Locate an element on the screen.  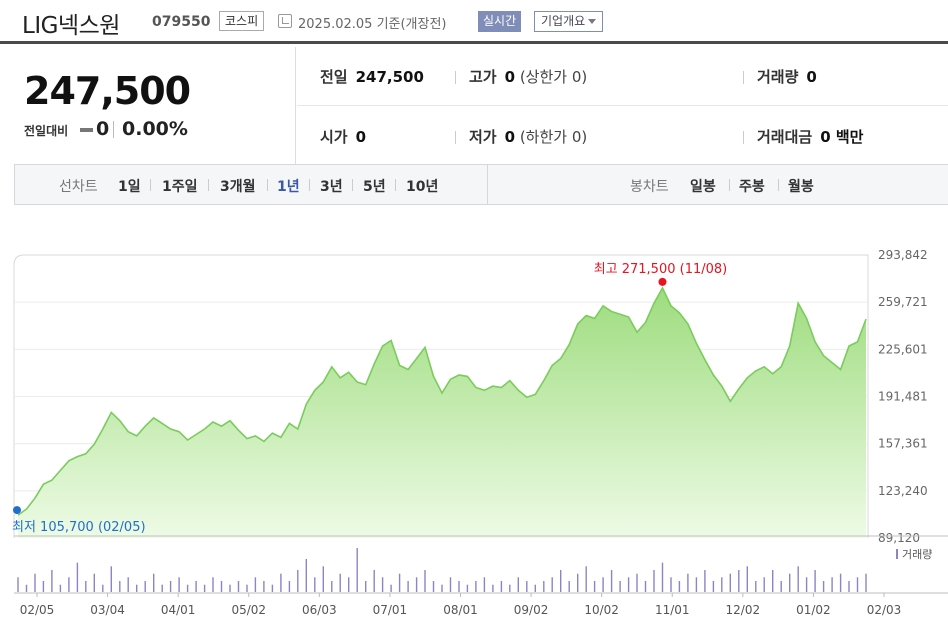
volume-legend-mark is located at coordinates (897, 554).